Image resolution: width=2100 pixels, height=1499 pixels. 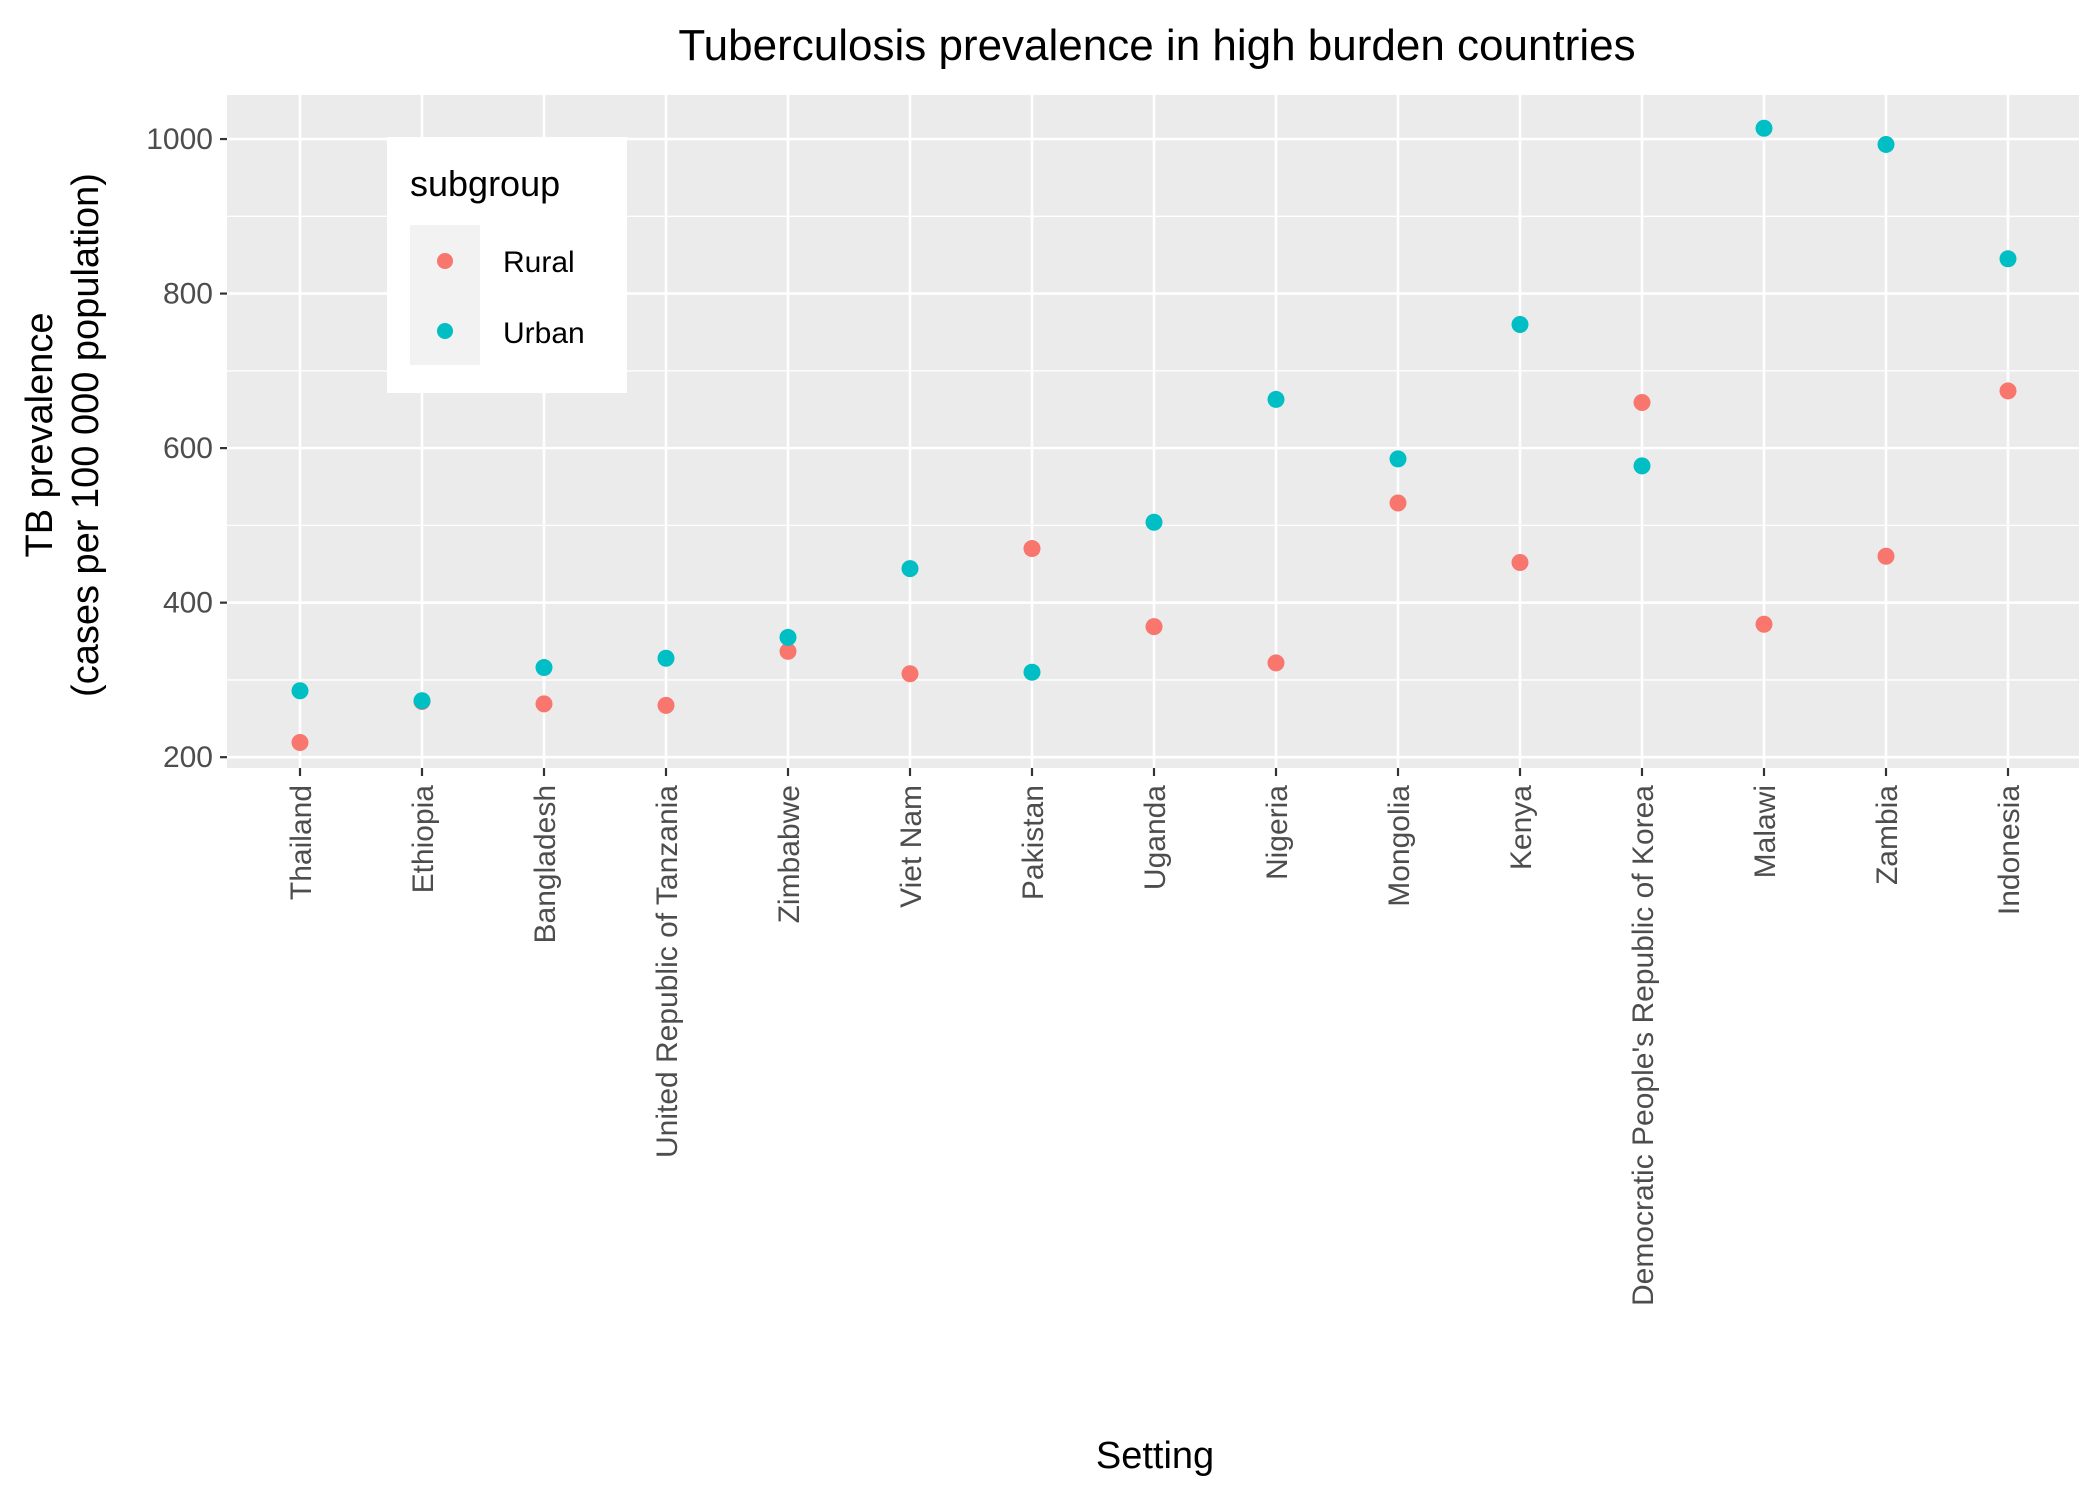 What do you see at coordinates (1521, 827) in the screenshot?
I see `x-tick-label: Kenya` at bounding box center [1521, 827].